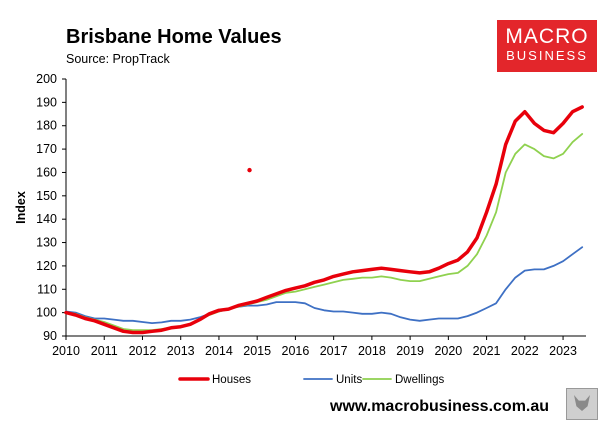  I want to click on x-tick-label: 2010, so click(66, 351).